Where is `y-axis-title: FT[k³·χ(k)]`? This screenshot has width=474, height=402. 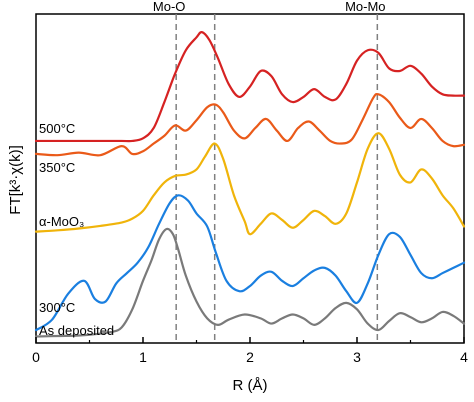
y-axis-title: FT[k³·χ(k)] is located at coordinates (15, 180).